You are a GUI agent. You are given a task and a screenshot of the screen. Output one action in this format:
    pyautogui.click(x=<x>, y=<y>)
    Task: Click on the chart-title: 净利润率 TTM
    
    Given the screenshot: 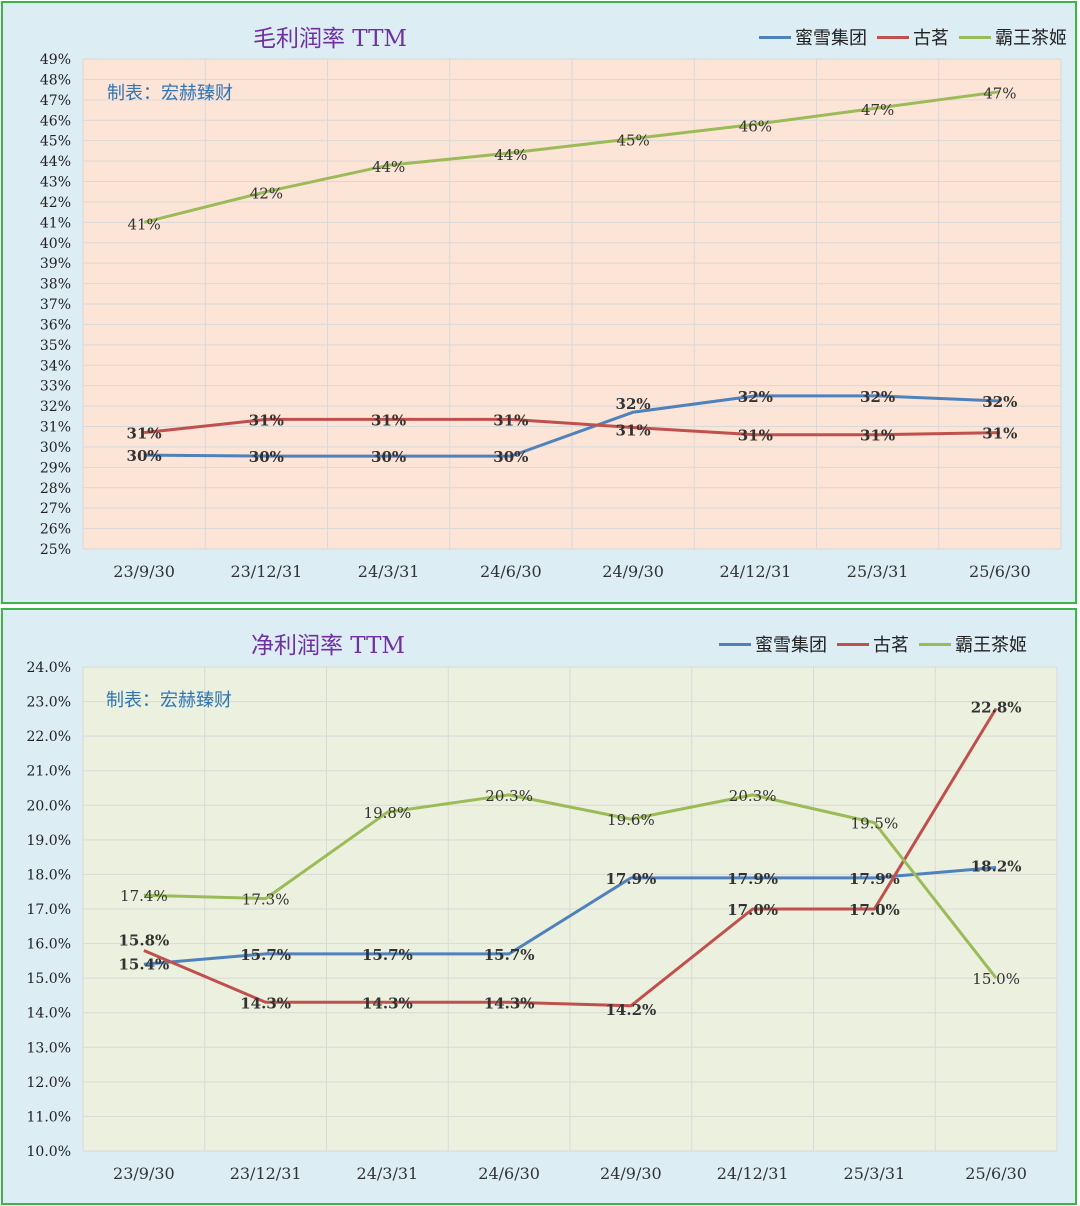 What is the action you would take?
    pyautogui.click(x=328, y=646)
    